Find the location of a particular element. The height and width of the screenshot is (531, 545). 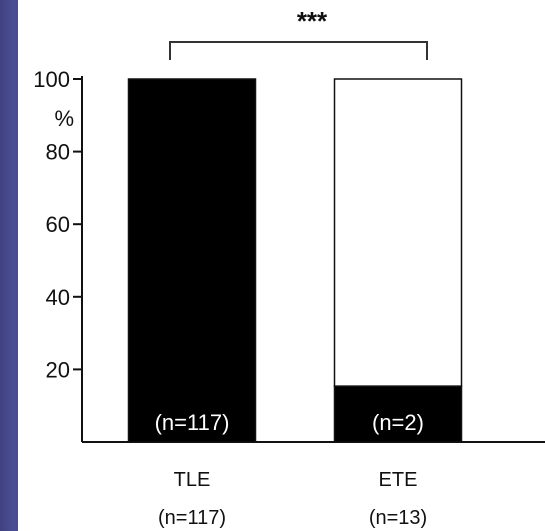

y-axis-ticks: 20 40 60 80 100 is located at coordinates (57, 224).